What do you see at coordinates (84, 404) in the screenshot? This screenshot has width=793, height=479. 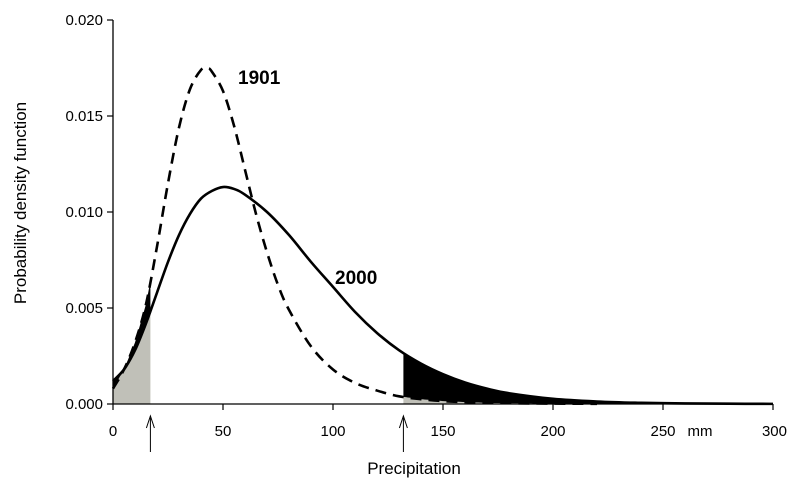 I see `y-tick-label-0: 0.000` at bounding box center [84, 404].